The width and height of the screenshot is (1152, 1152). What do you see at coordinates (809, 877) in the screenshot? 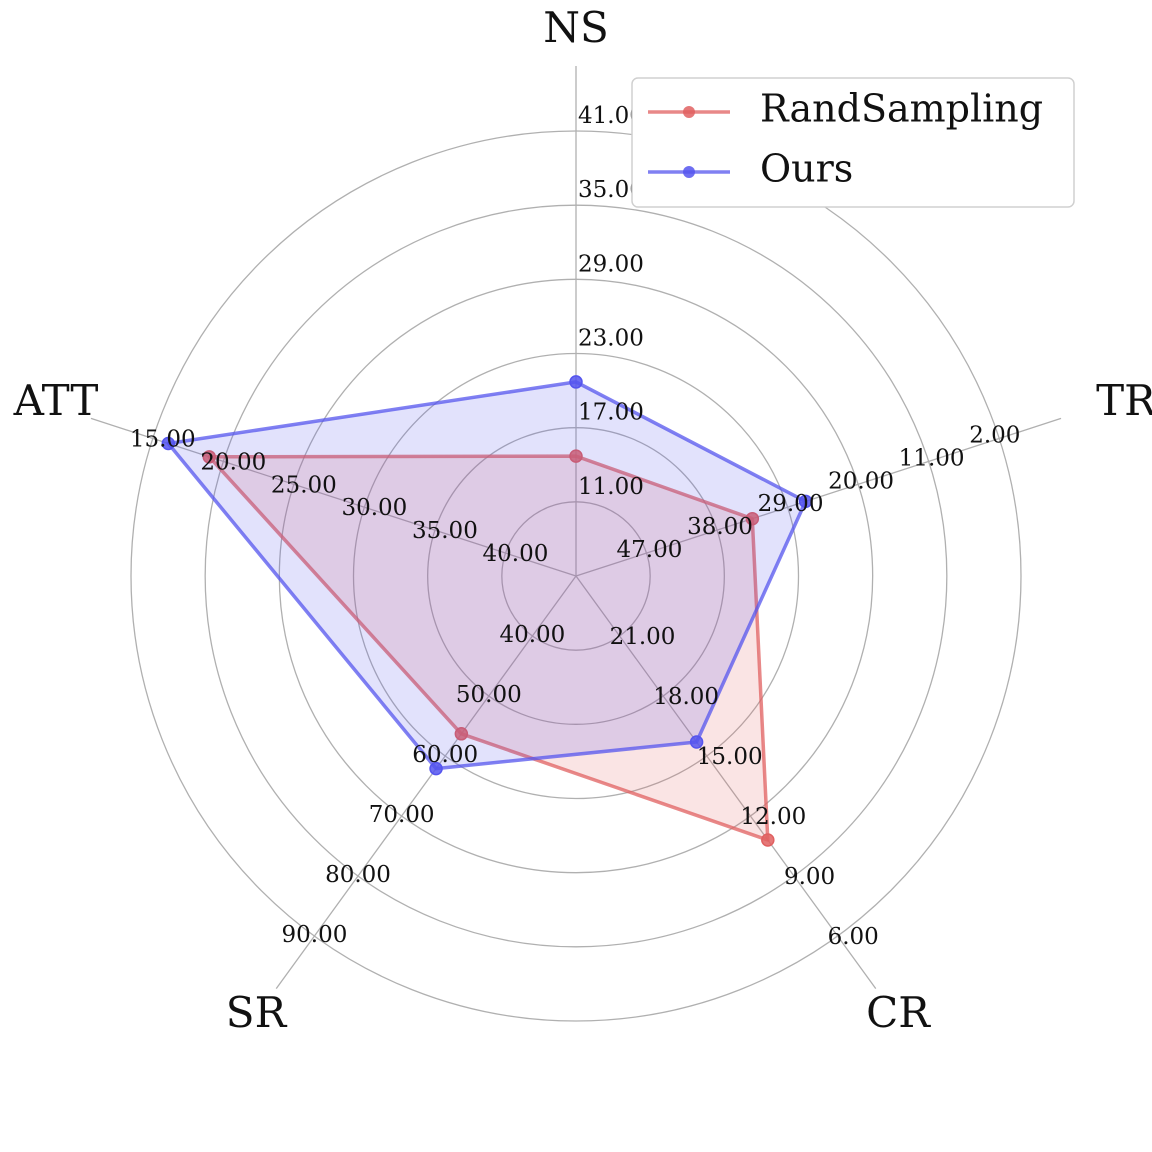
I see `tick-label-cr-5: 9.00` at bounding box center [809, 877].